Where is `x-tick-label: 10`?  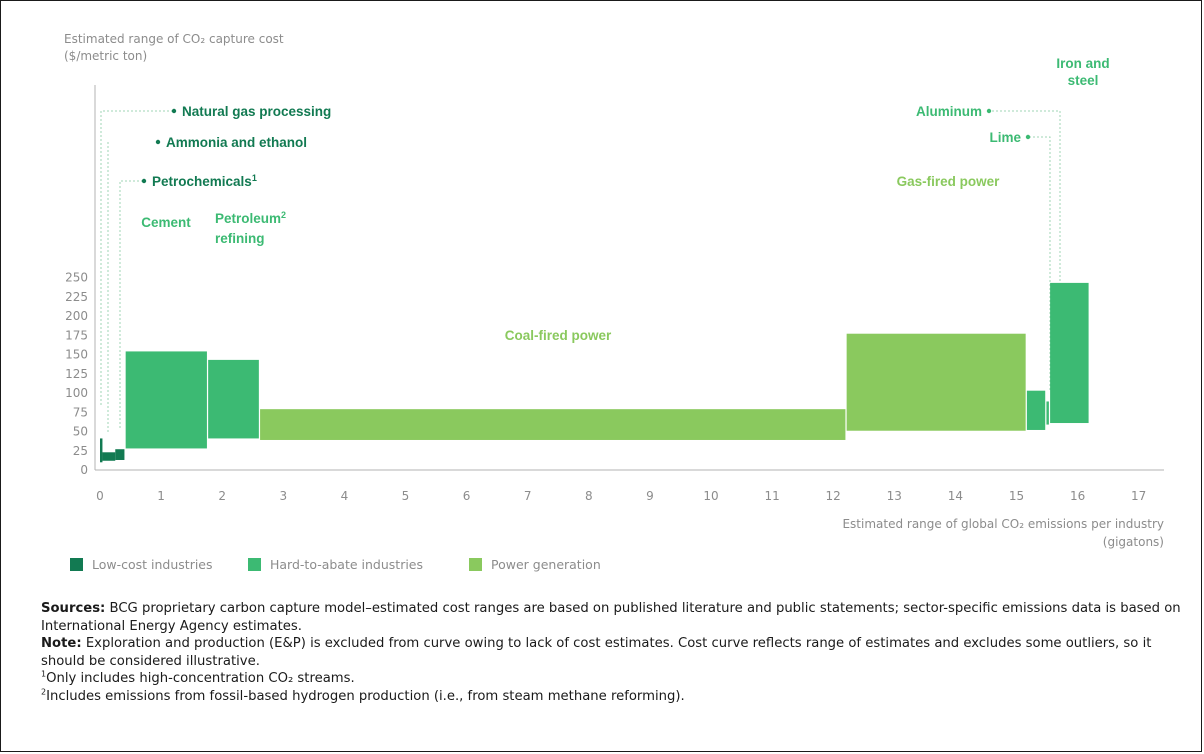
x-tick-label: 10 is located at coordinates (710, 496).